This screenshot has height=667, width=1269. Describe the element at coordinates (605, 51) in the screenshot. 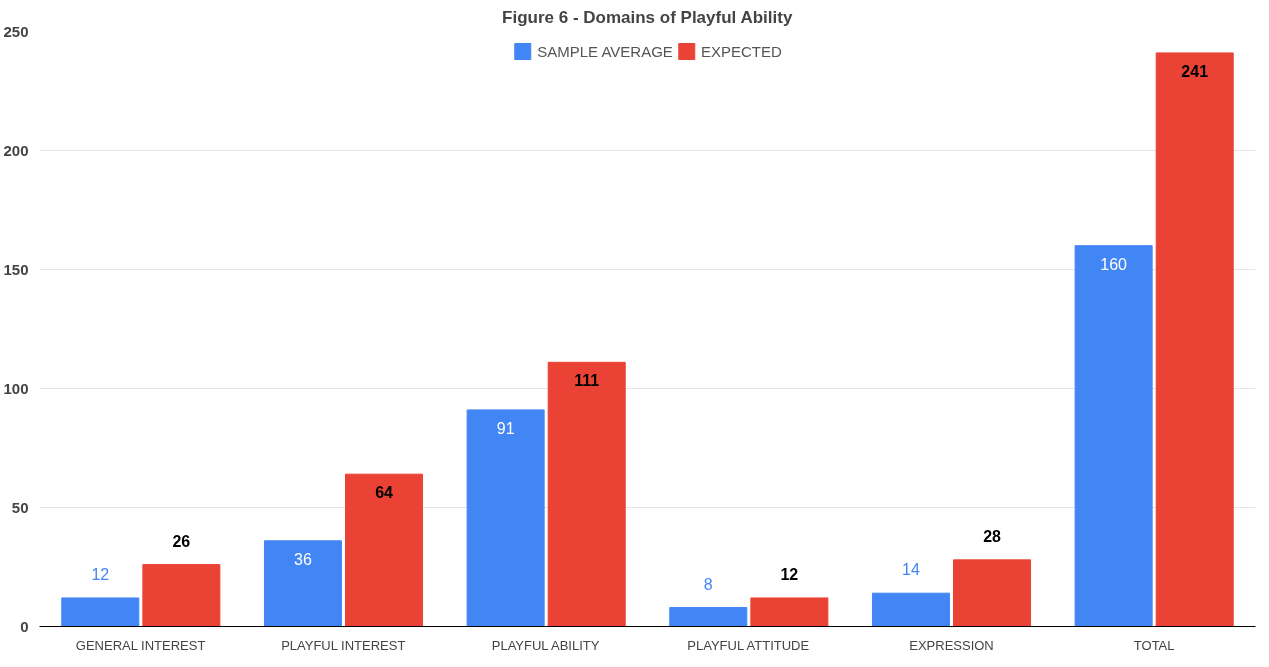

I see `legend-label: SAMPLE AVERAGE` at that location.